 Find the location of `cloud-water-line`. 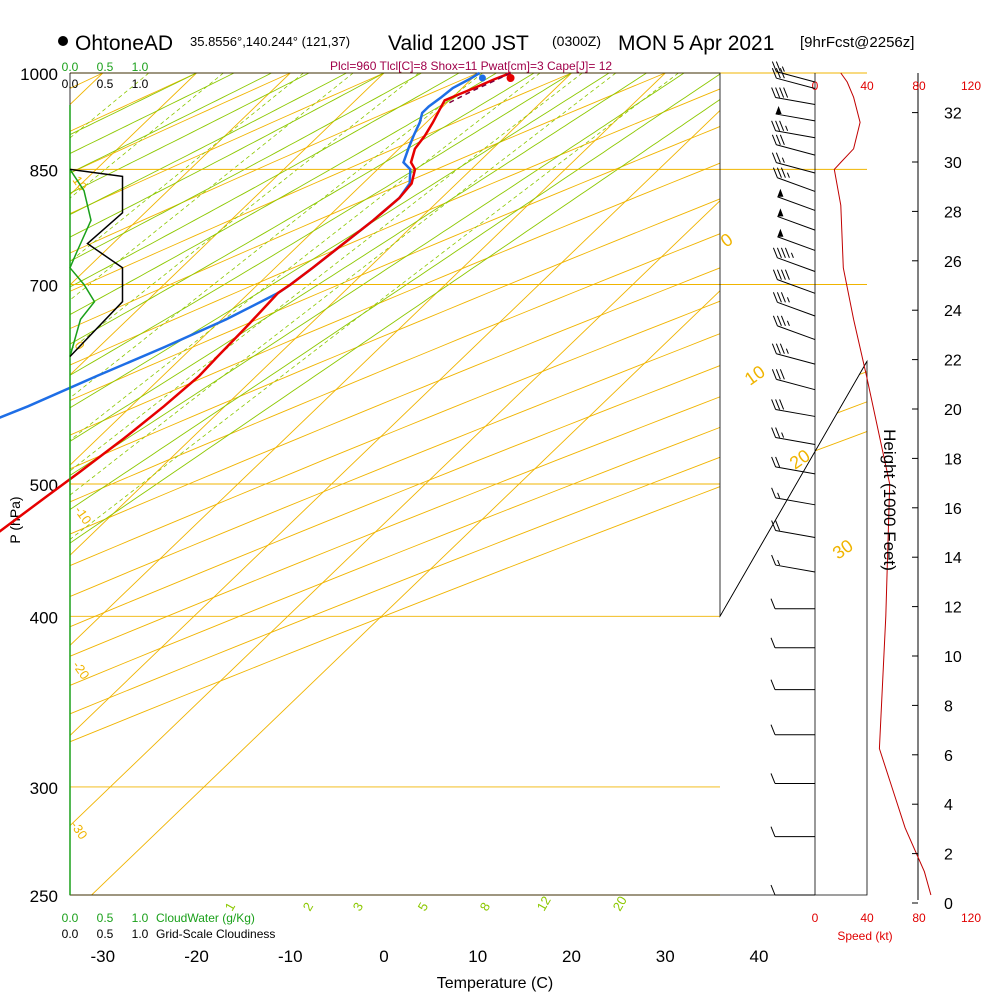

cloud-water-line is located at coordinates (82, 262).